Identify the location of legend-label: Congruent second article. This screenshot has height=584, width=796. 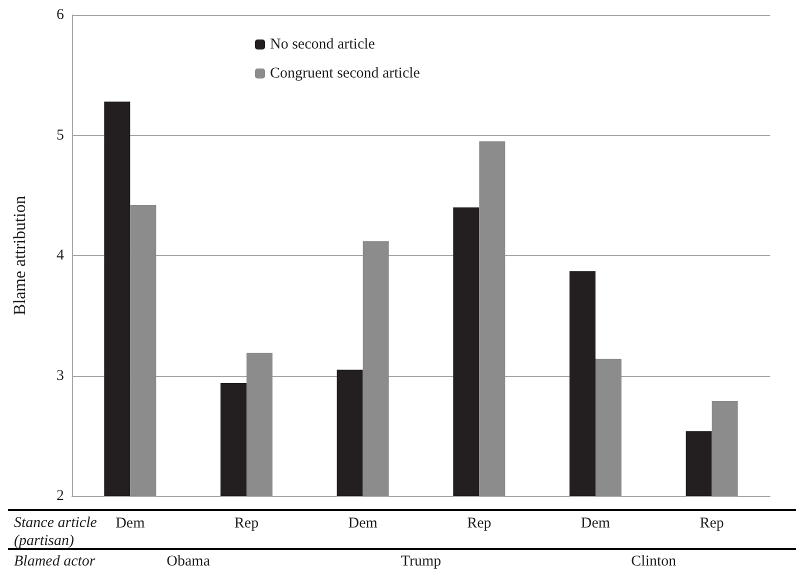
(345, 74).